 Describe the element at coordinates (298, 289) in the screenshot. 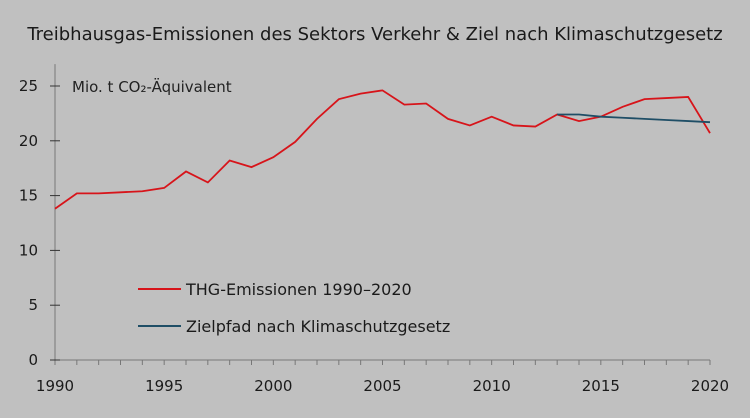

I see `legend-label-1: THG-Emissionen 1990–2020` at that location.